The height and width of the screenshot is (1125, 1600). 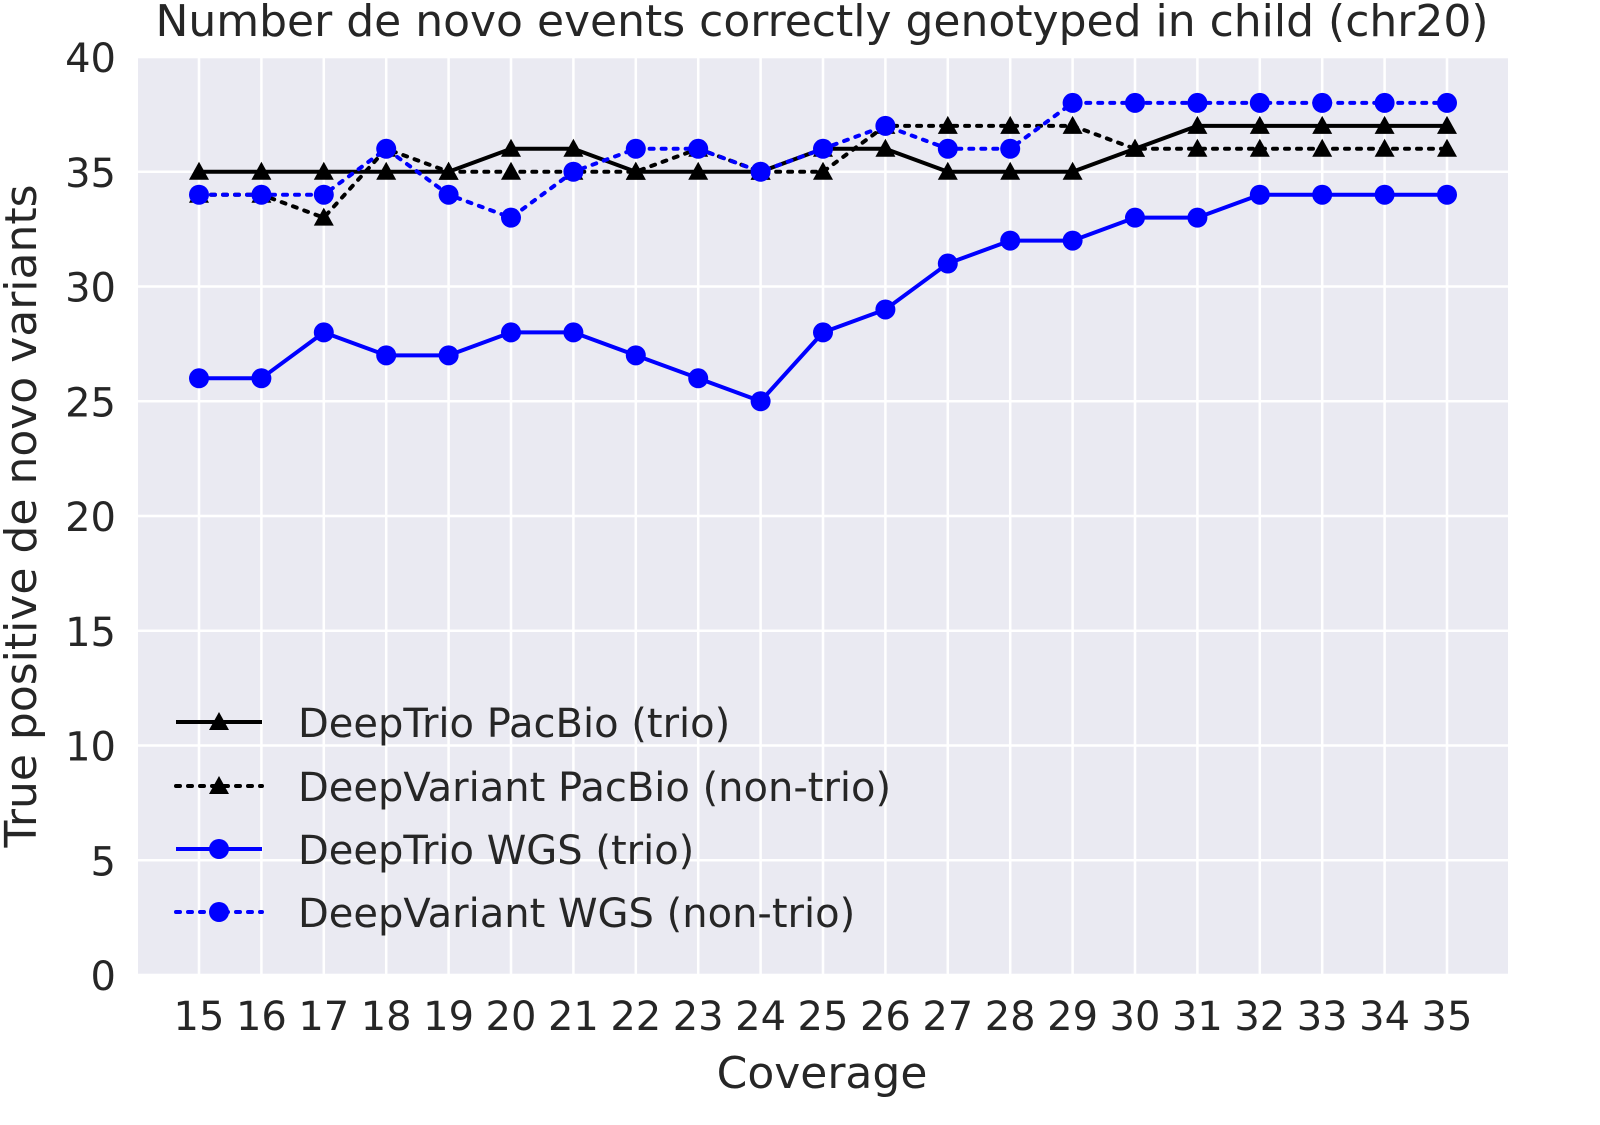 What do you see at coordinates (448, 1017) in the screenshot?
I see `x-tick-label: 19` at bounding box center [448, 1017].